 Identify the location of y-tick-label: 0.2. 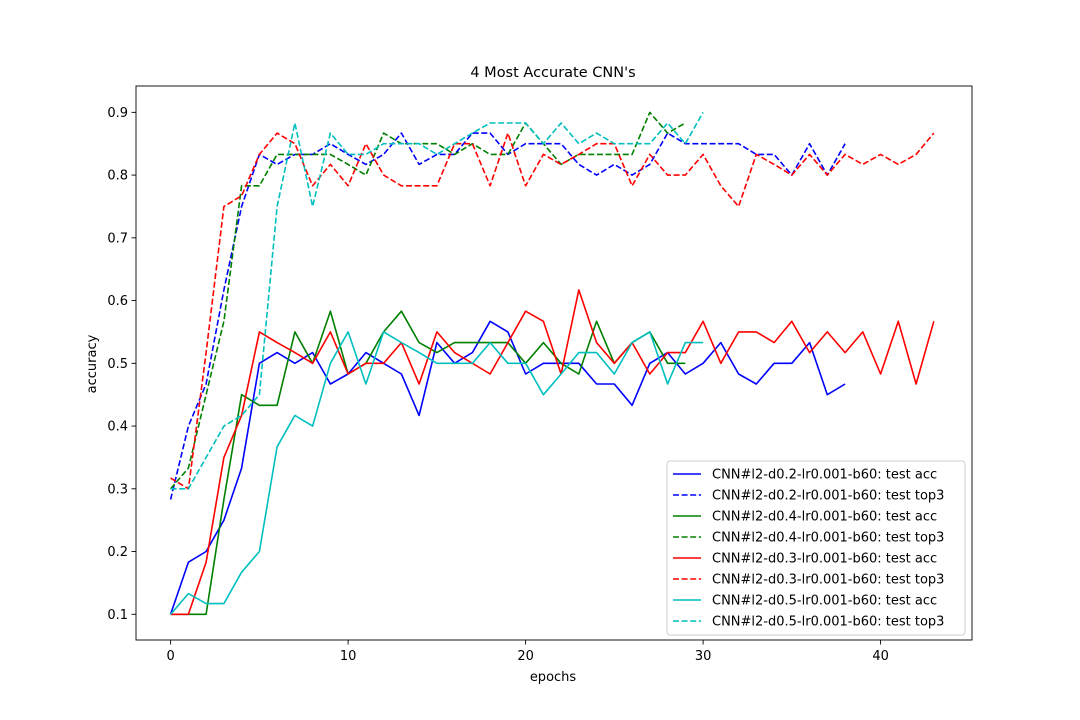
(117, 552).